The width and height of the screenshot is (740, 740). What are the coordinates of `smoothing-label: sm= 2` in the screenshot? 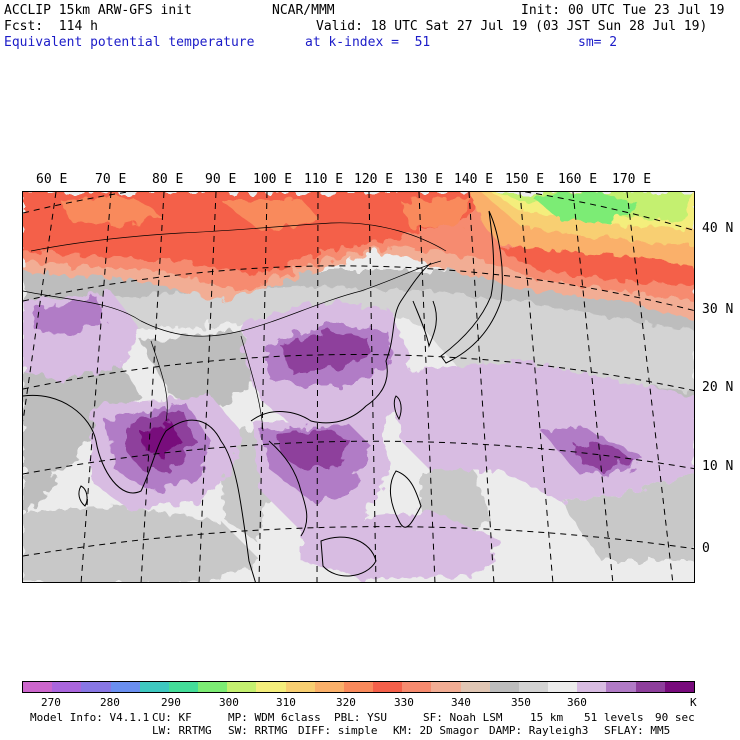 It's located at (598, 42).